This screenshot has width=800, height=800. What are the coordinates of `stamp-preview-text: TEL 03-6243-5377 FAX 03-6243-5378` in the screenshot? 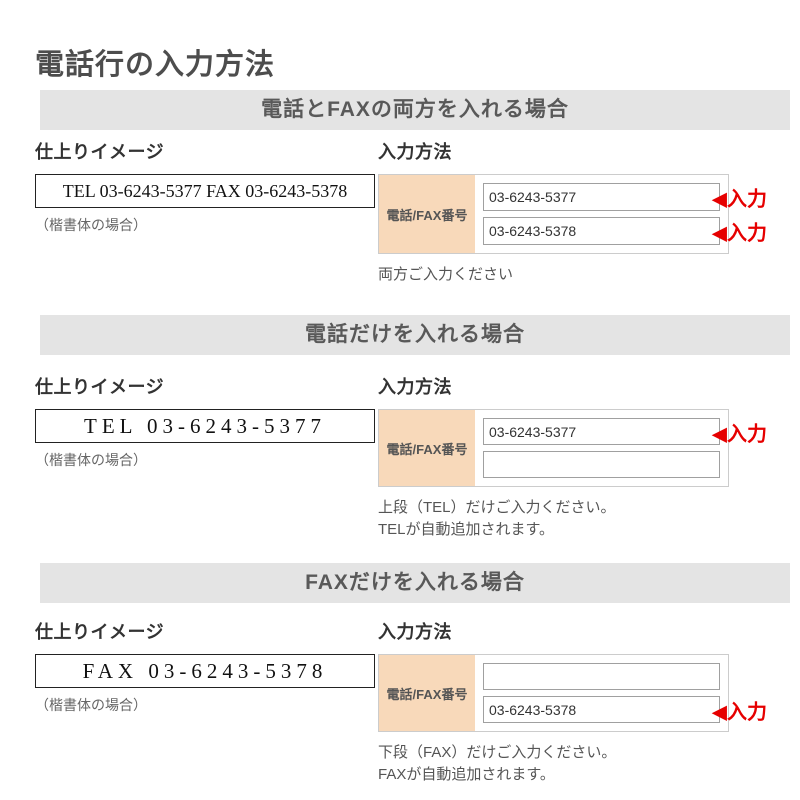 It's located at (205, 191).